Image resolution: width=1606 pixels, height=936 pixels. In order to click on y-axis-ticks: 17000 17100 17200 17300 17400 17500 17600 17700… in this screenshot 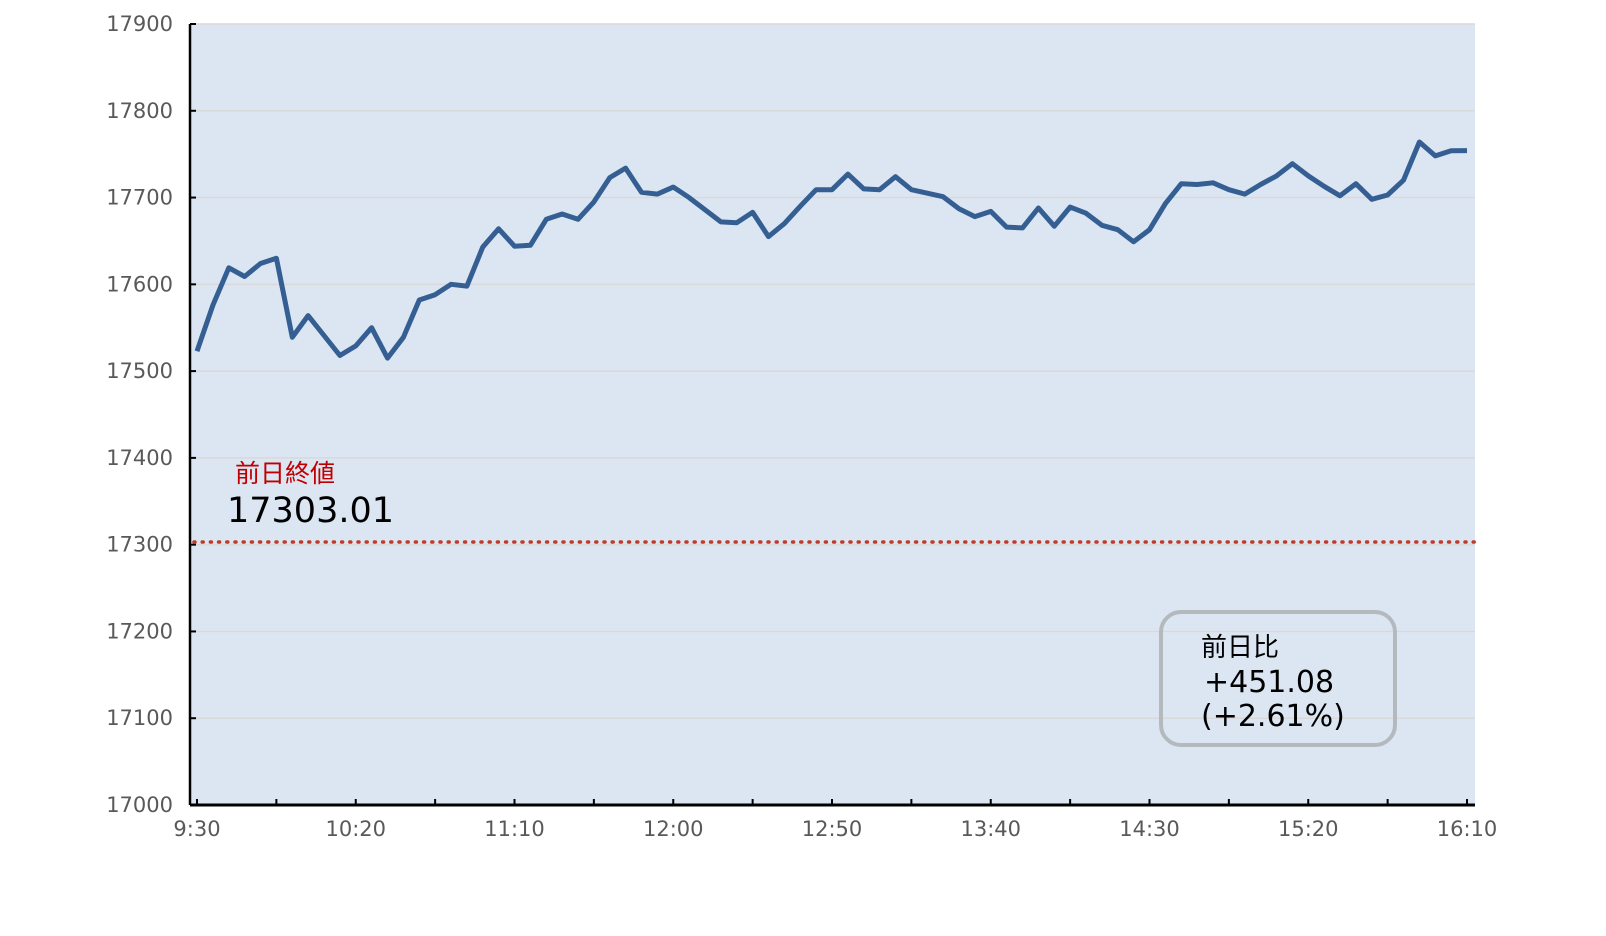, I will do `click(151, 414)`.